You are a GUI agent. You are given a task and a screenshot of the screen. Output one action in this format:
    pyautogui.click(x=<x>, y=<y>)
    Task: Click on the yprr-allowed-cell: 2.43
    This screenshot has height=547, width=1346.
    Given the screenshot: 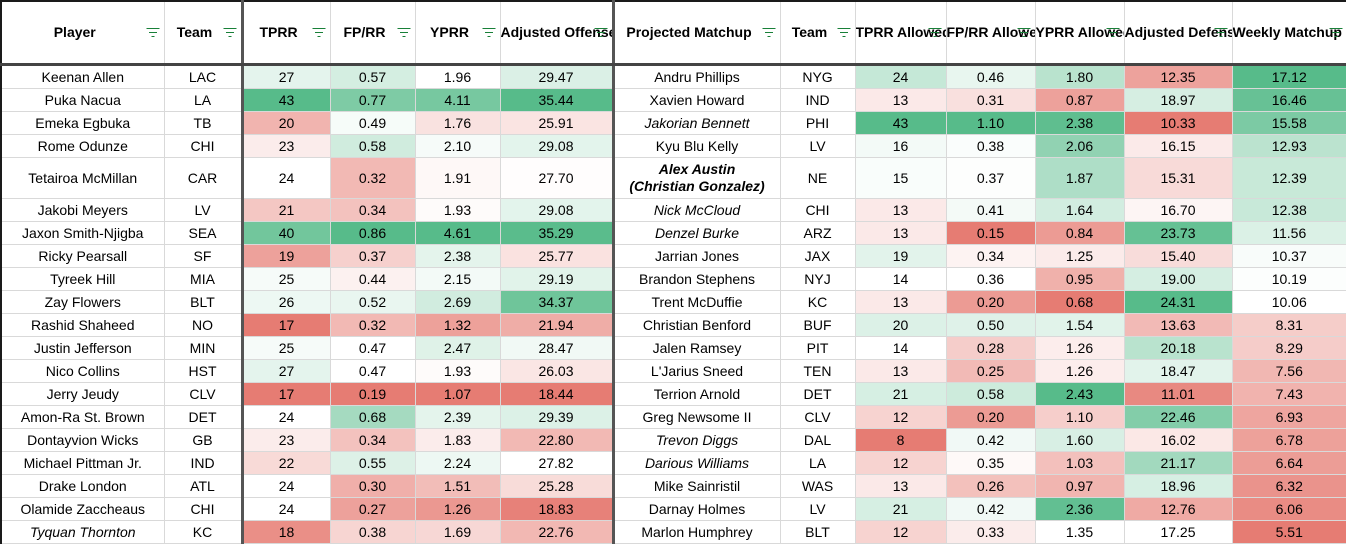 What is the action you would take?
    pyautogui.click(x=1079, y=394)
    